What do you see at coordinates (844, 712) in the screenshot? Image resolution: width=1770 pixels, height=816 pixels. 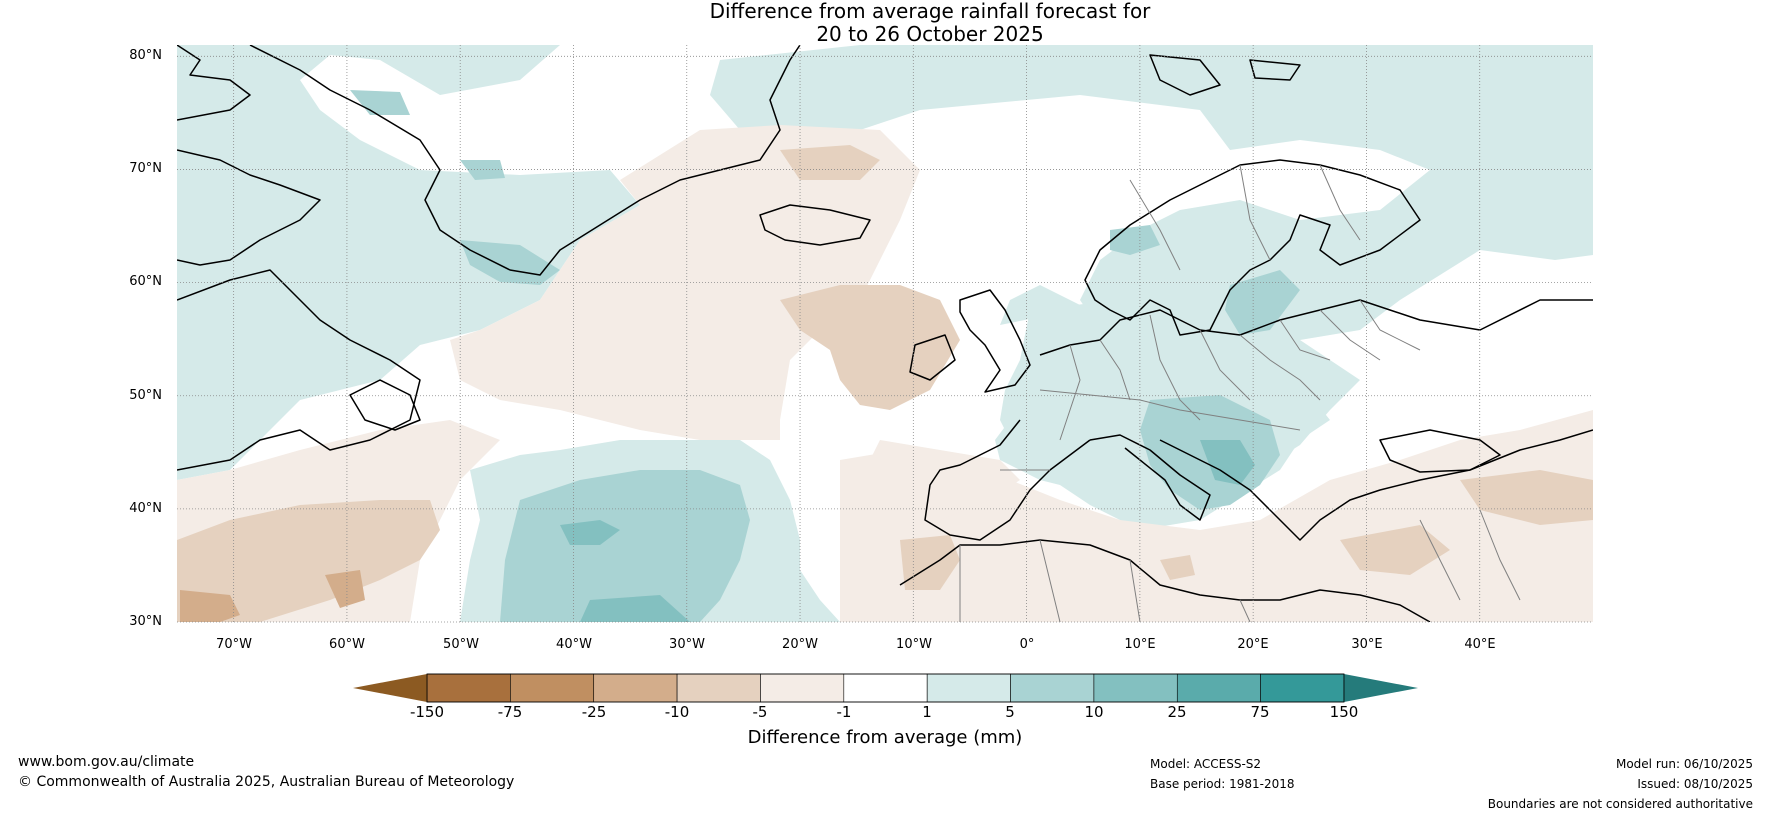 I see `colorbar-tick-label: -1` at bounding box center [844, 712].